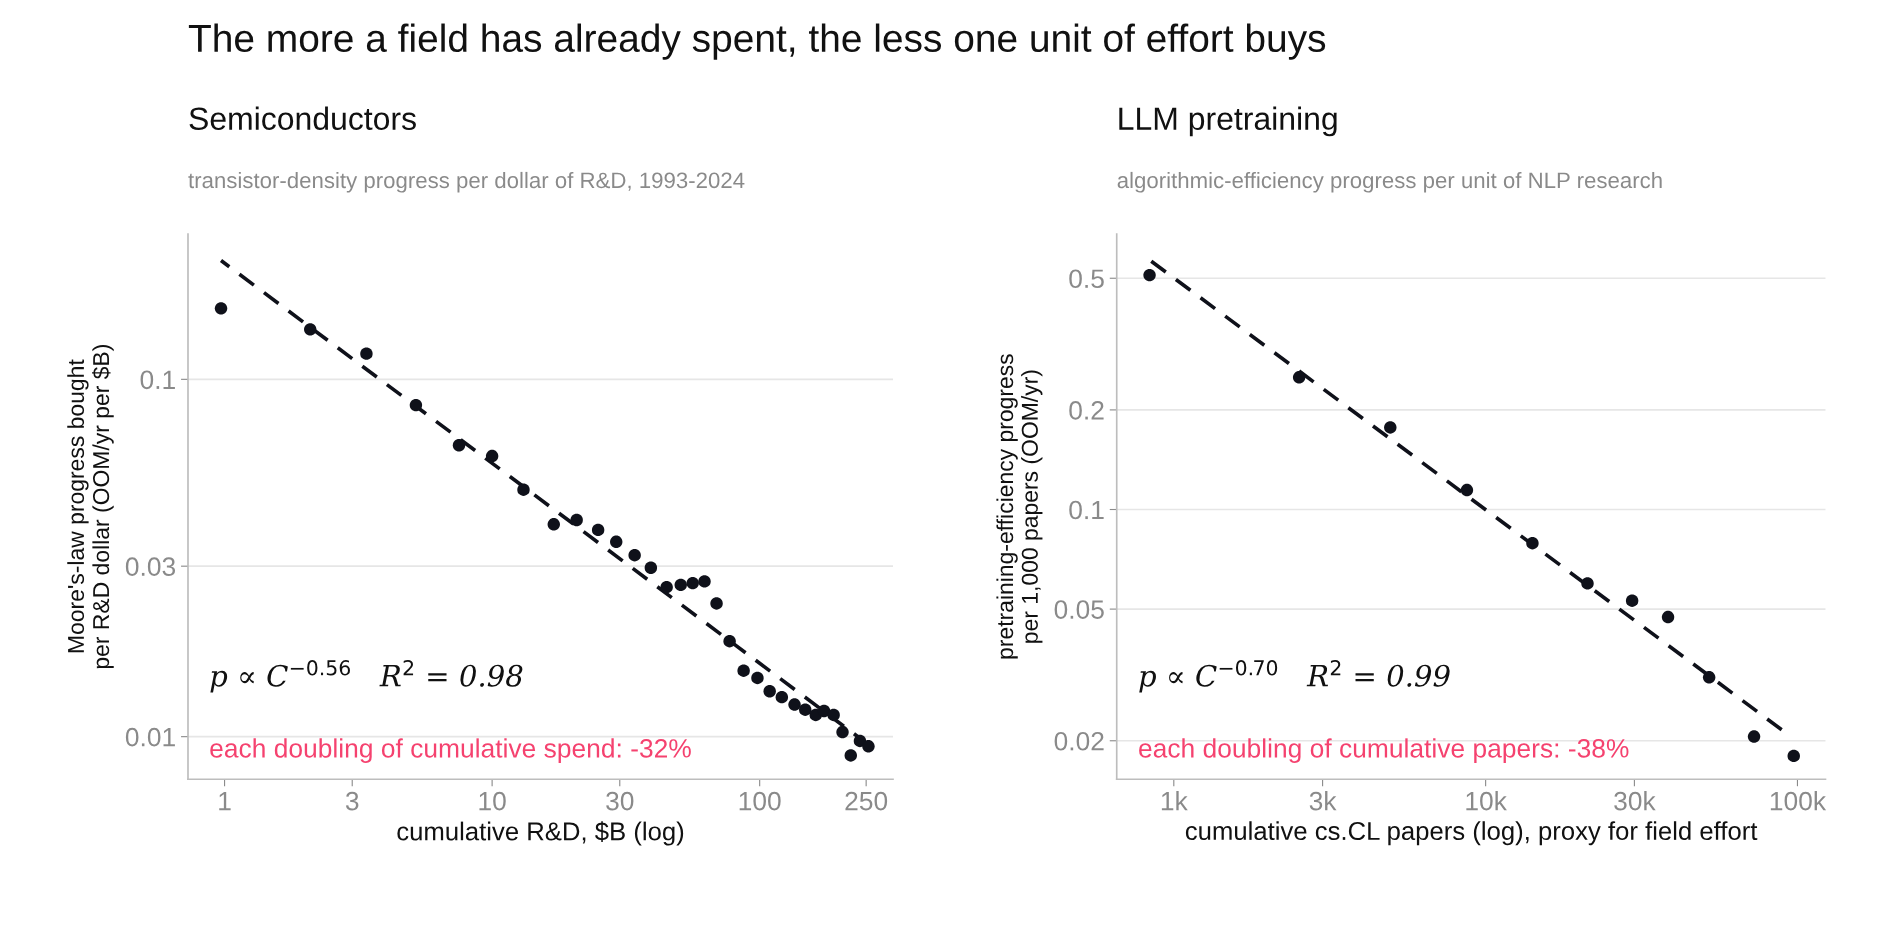  Describe the element at coordinates (1798, 801) in the screenshot. I see `x-tick-label: 100k` at that location.